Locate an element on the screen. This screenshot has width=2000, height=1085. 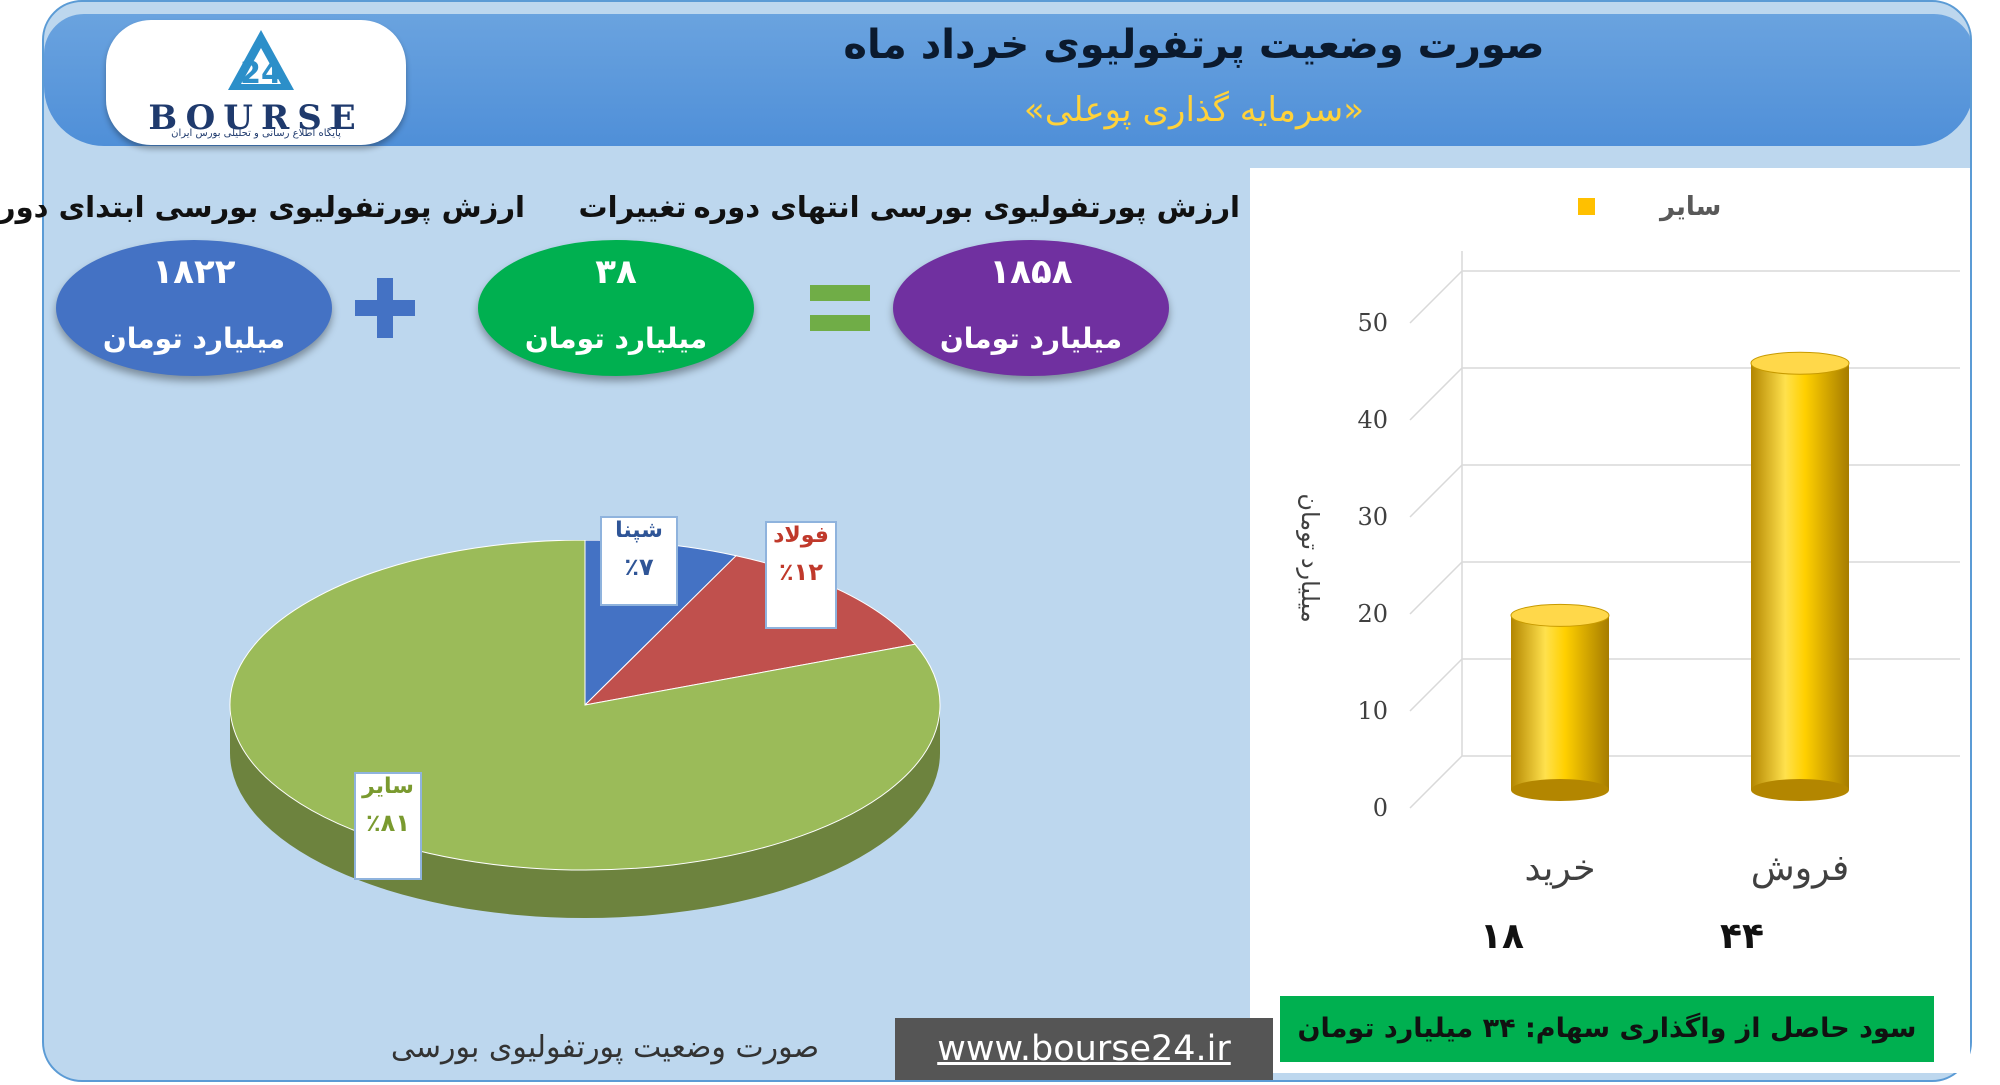
pie-label-other: سایر ٪۸۱ is located at coordinates (388, 826).